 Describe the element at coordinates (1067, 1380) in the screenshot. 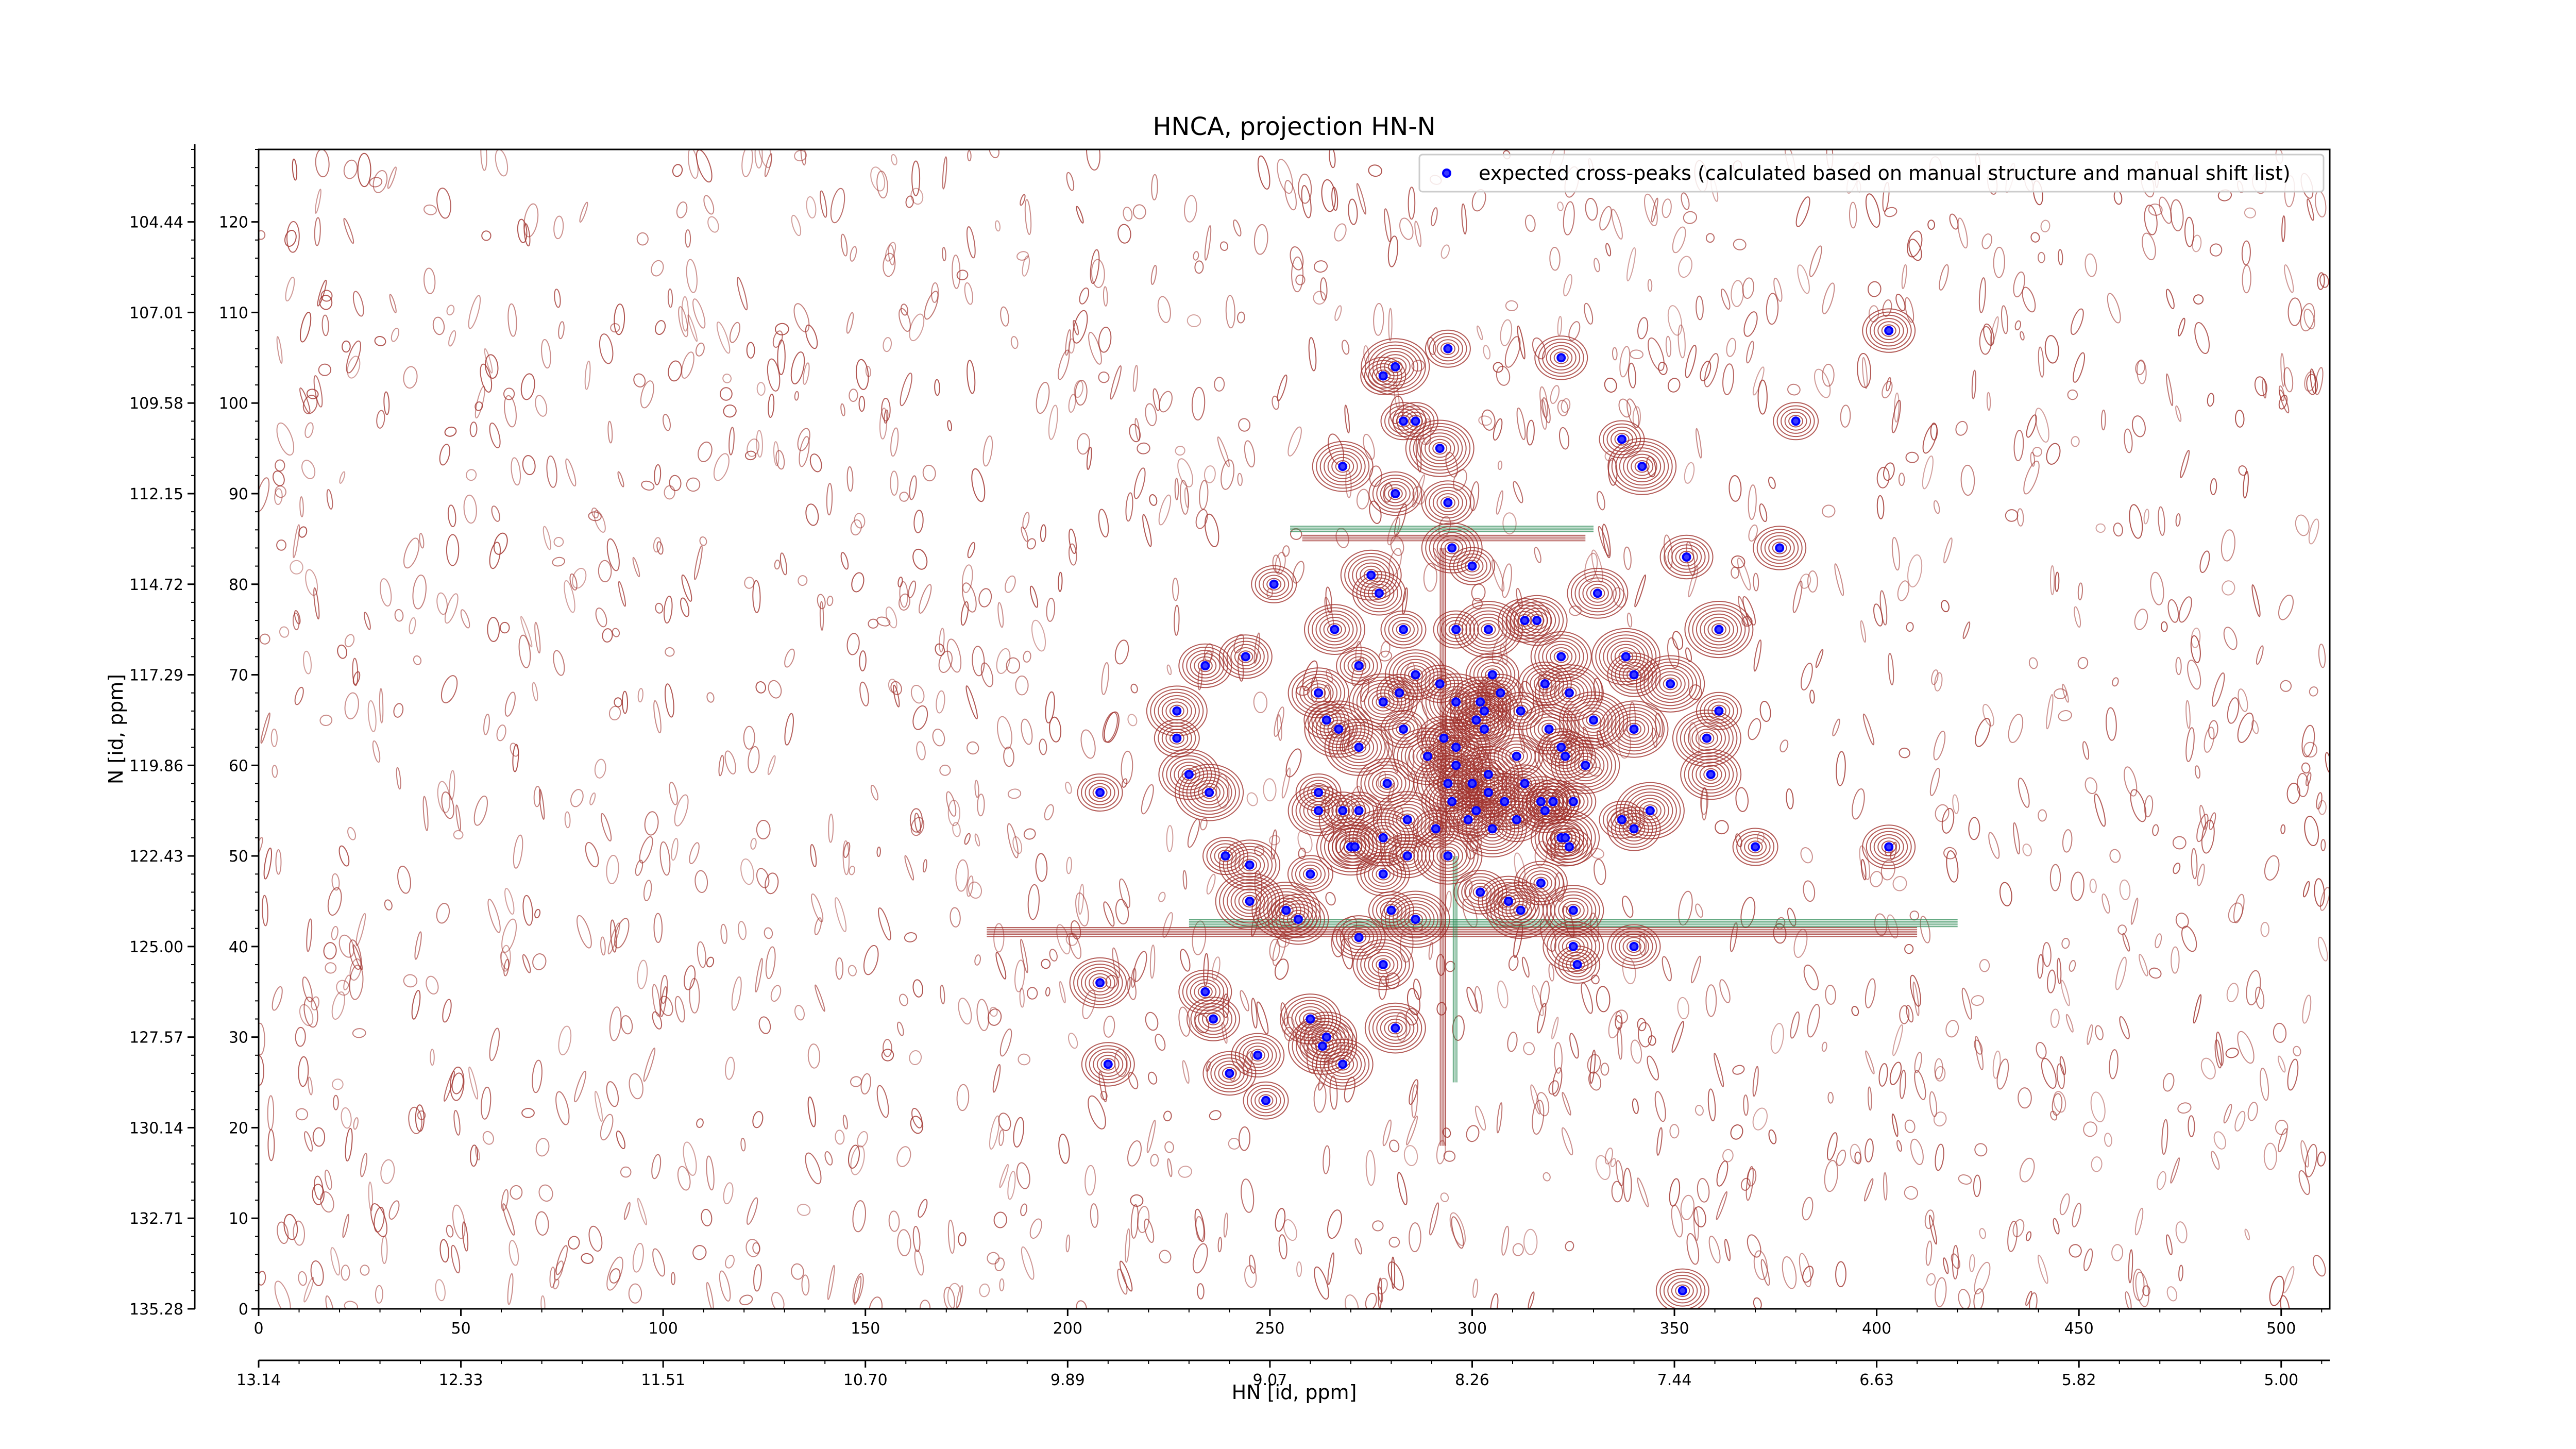

I see `x2-tick-label: 9.89` at that location.